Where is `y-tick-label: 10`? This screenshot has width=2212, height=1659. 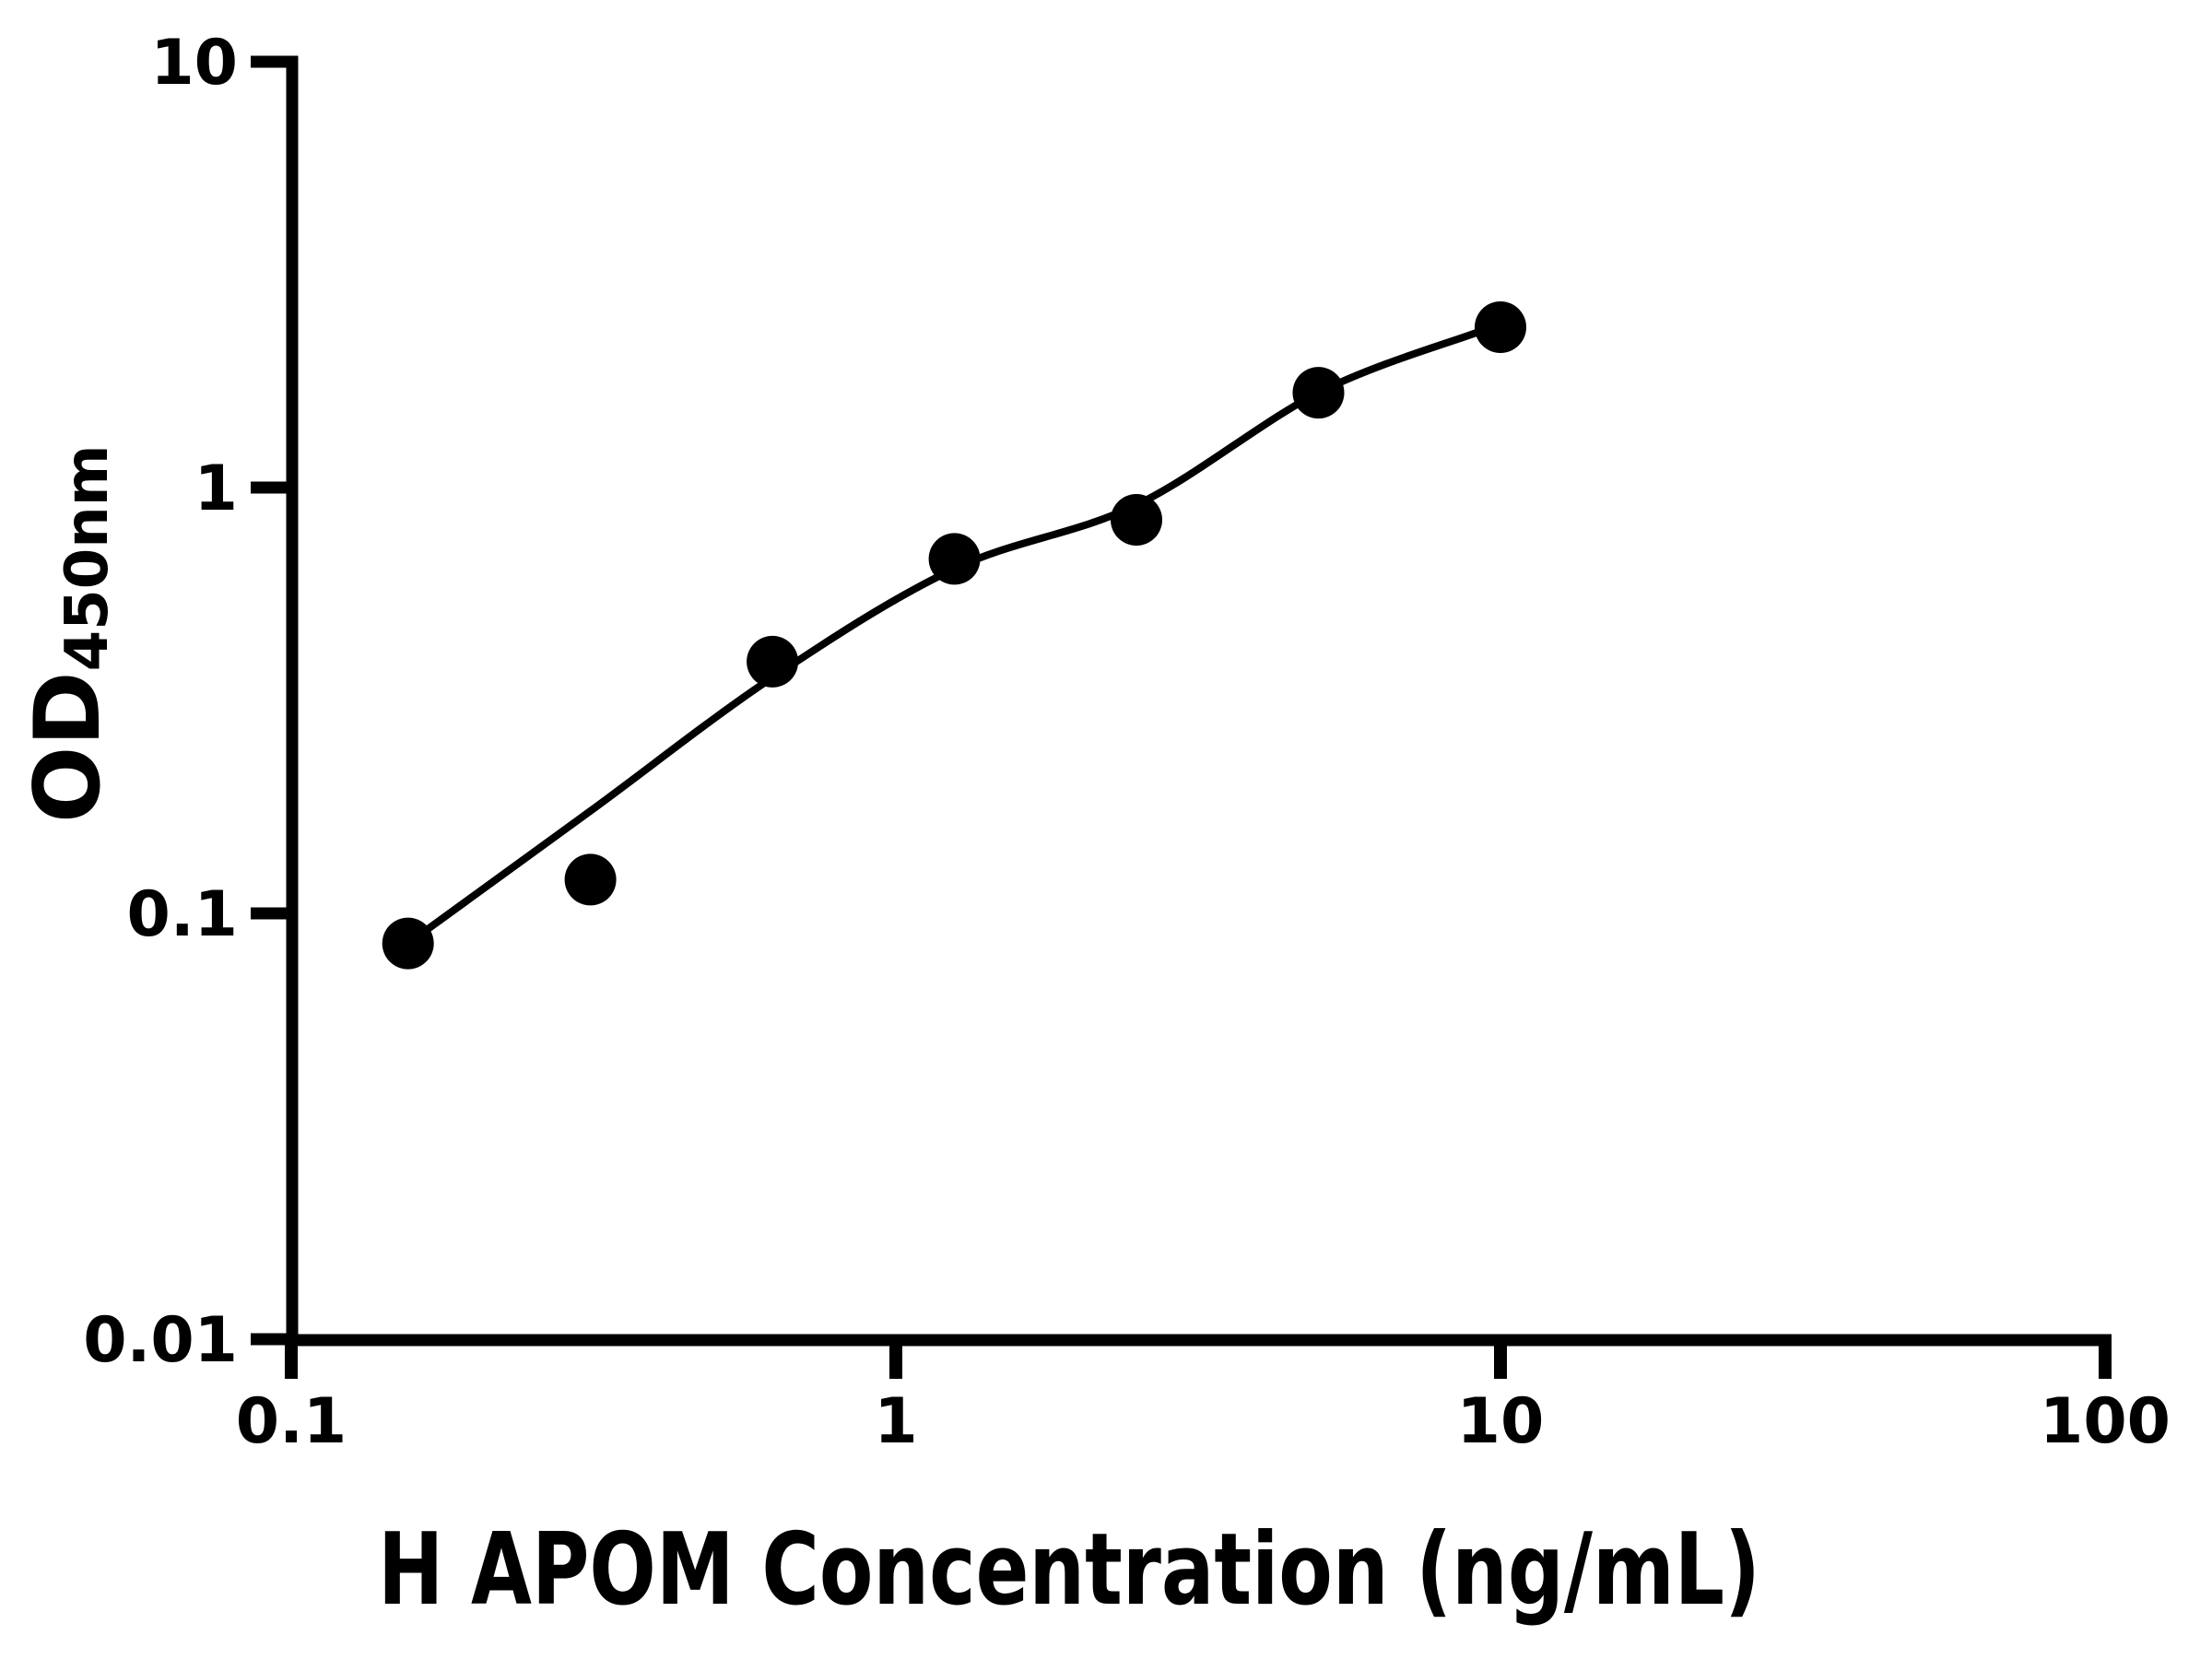
y-tick-label: 10 is located at coordinates (194, 63).